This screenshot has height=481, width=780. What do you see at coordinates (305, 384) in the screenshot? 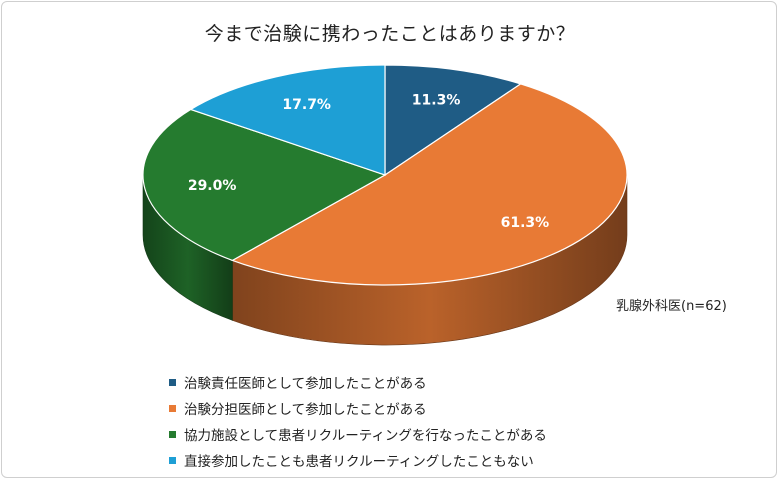
I see `legend-label-0: 治験責任医師として参加したことがある` at bounding box center [305, 384].